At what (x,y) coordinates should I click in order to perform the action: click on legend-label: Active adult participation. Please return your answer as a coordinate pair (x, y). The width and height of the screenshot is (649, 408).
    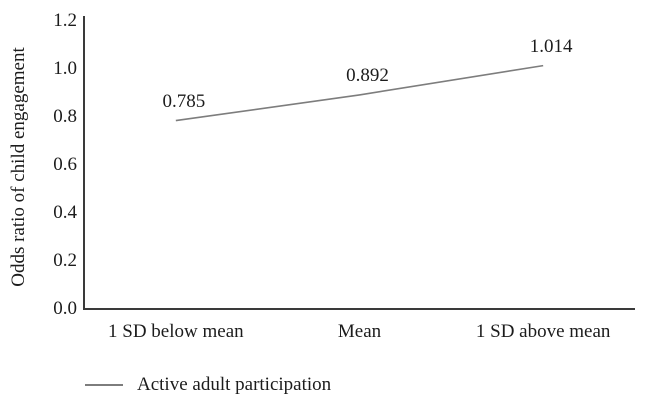
    Looking at the image, I should click on (234, 384).